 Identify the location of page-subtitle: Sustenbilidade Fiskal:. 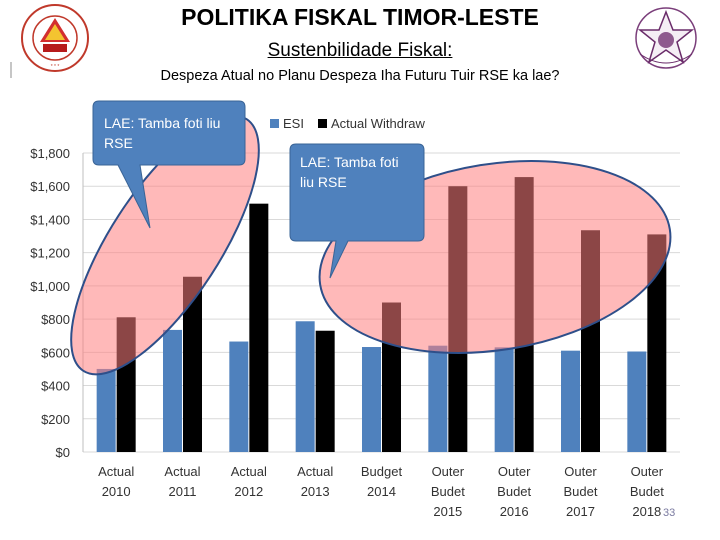
(360, 50).